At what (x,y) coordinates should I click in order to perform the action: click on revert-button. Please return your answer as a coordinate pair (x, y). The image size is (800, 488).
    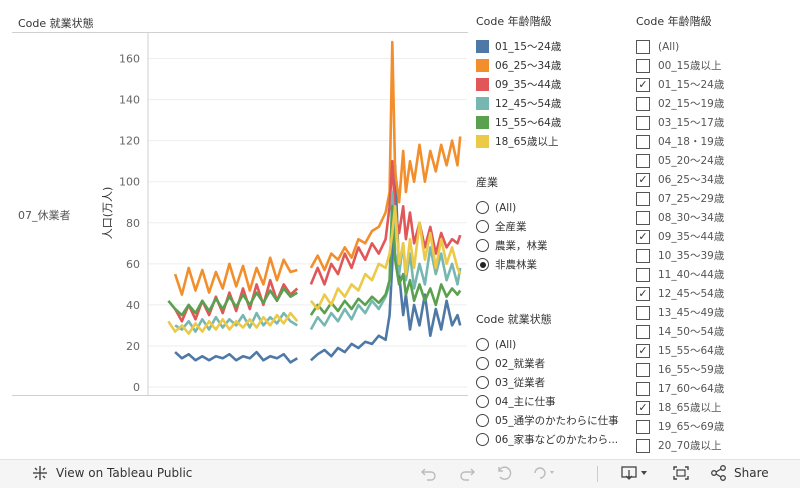
    Looking at the image, I should click on (505, 473).